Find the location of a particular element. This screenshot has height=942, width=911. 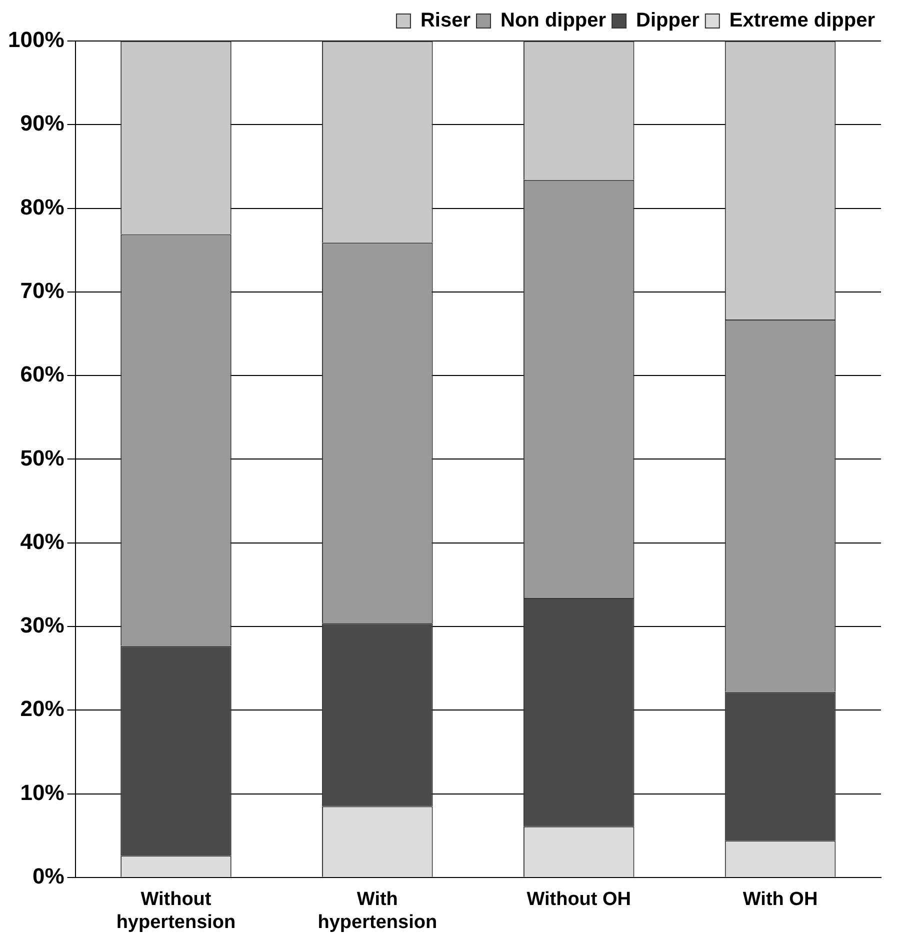

legend-label: Dipper is located at coordinates (668, 21).